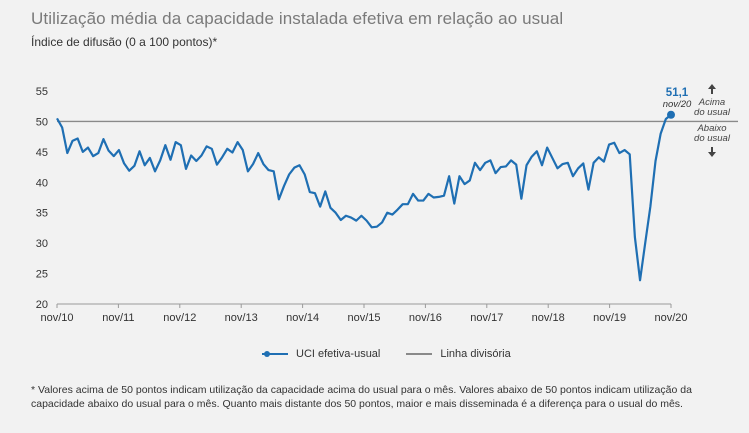 The height and width of the screenshot is (433, 749). Describe the element at coordinates (677, 104) in the screenshot. I see `last-date-label: nov/20` at that location.